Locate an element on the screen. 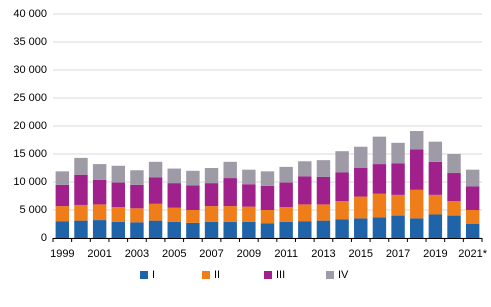 The image size is (491, 307). y-tick-label: 15 000 is located at coordinates (30, 154).